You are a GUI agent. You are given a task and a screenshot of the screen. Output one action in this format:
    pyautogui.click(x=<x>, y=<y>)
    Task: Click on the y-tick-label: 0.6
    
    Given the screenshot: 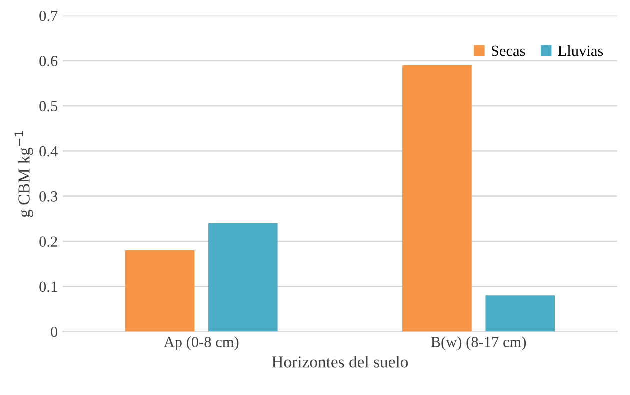 What is the action you would take?
    pyautogui.click(x=49, y=61)
    